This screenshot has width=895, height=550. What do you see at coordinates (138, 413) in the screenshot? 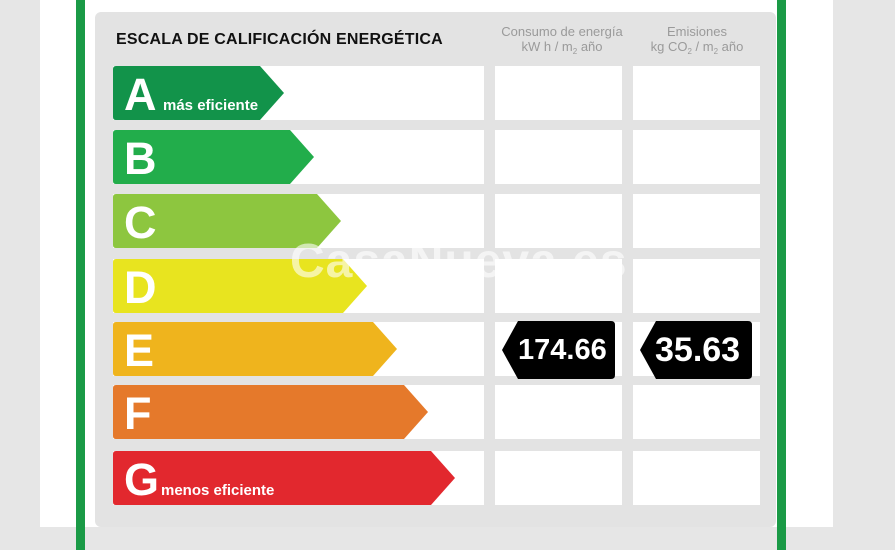
I see `rating-letter: F` at bounding box center [138, 413].